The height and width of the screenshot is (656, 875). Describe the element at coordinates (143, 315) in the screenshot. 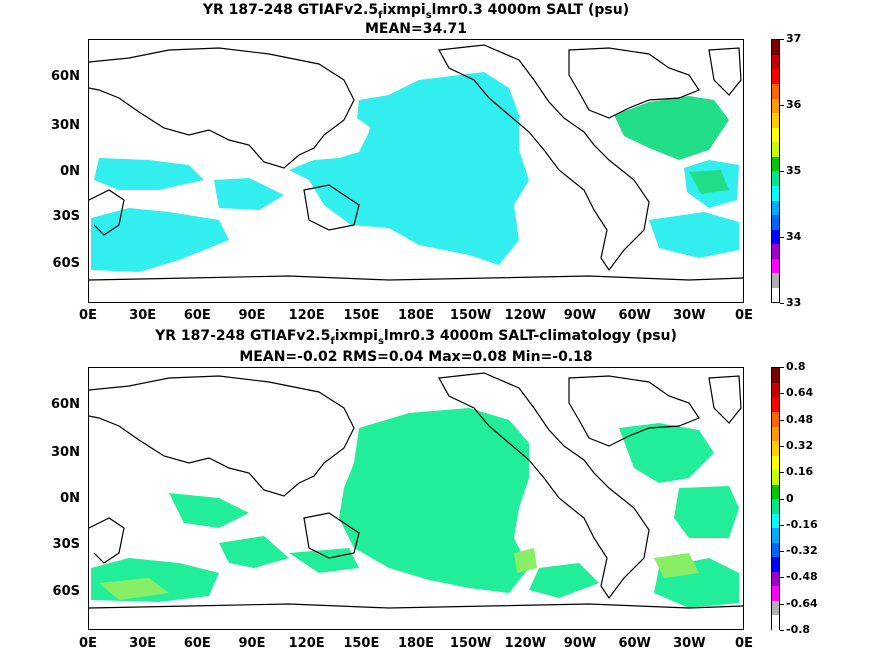

I see `panel1-lon-label: 30E` at that location.